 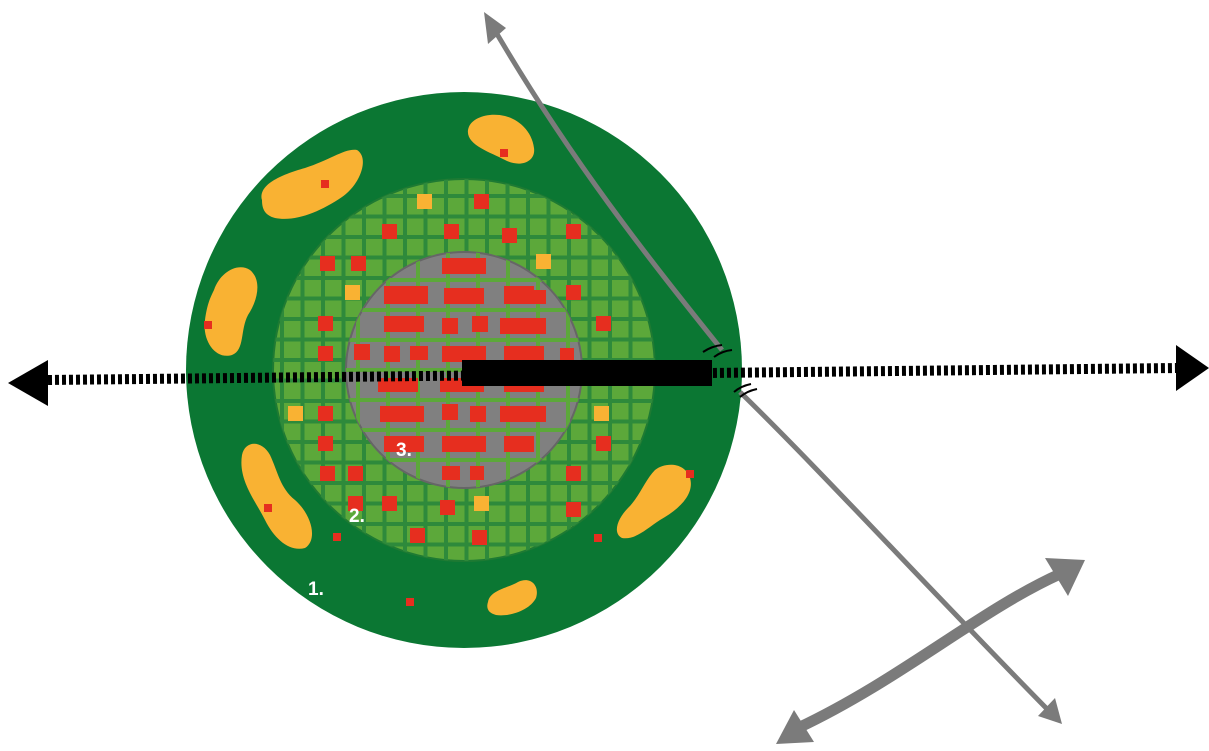 I want to click on thick-double-arrow, so click(x=930, y=651).